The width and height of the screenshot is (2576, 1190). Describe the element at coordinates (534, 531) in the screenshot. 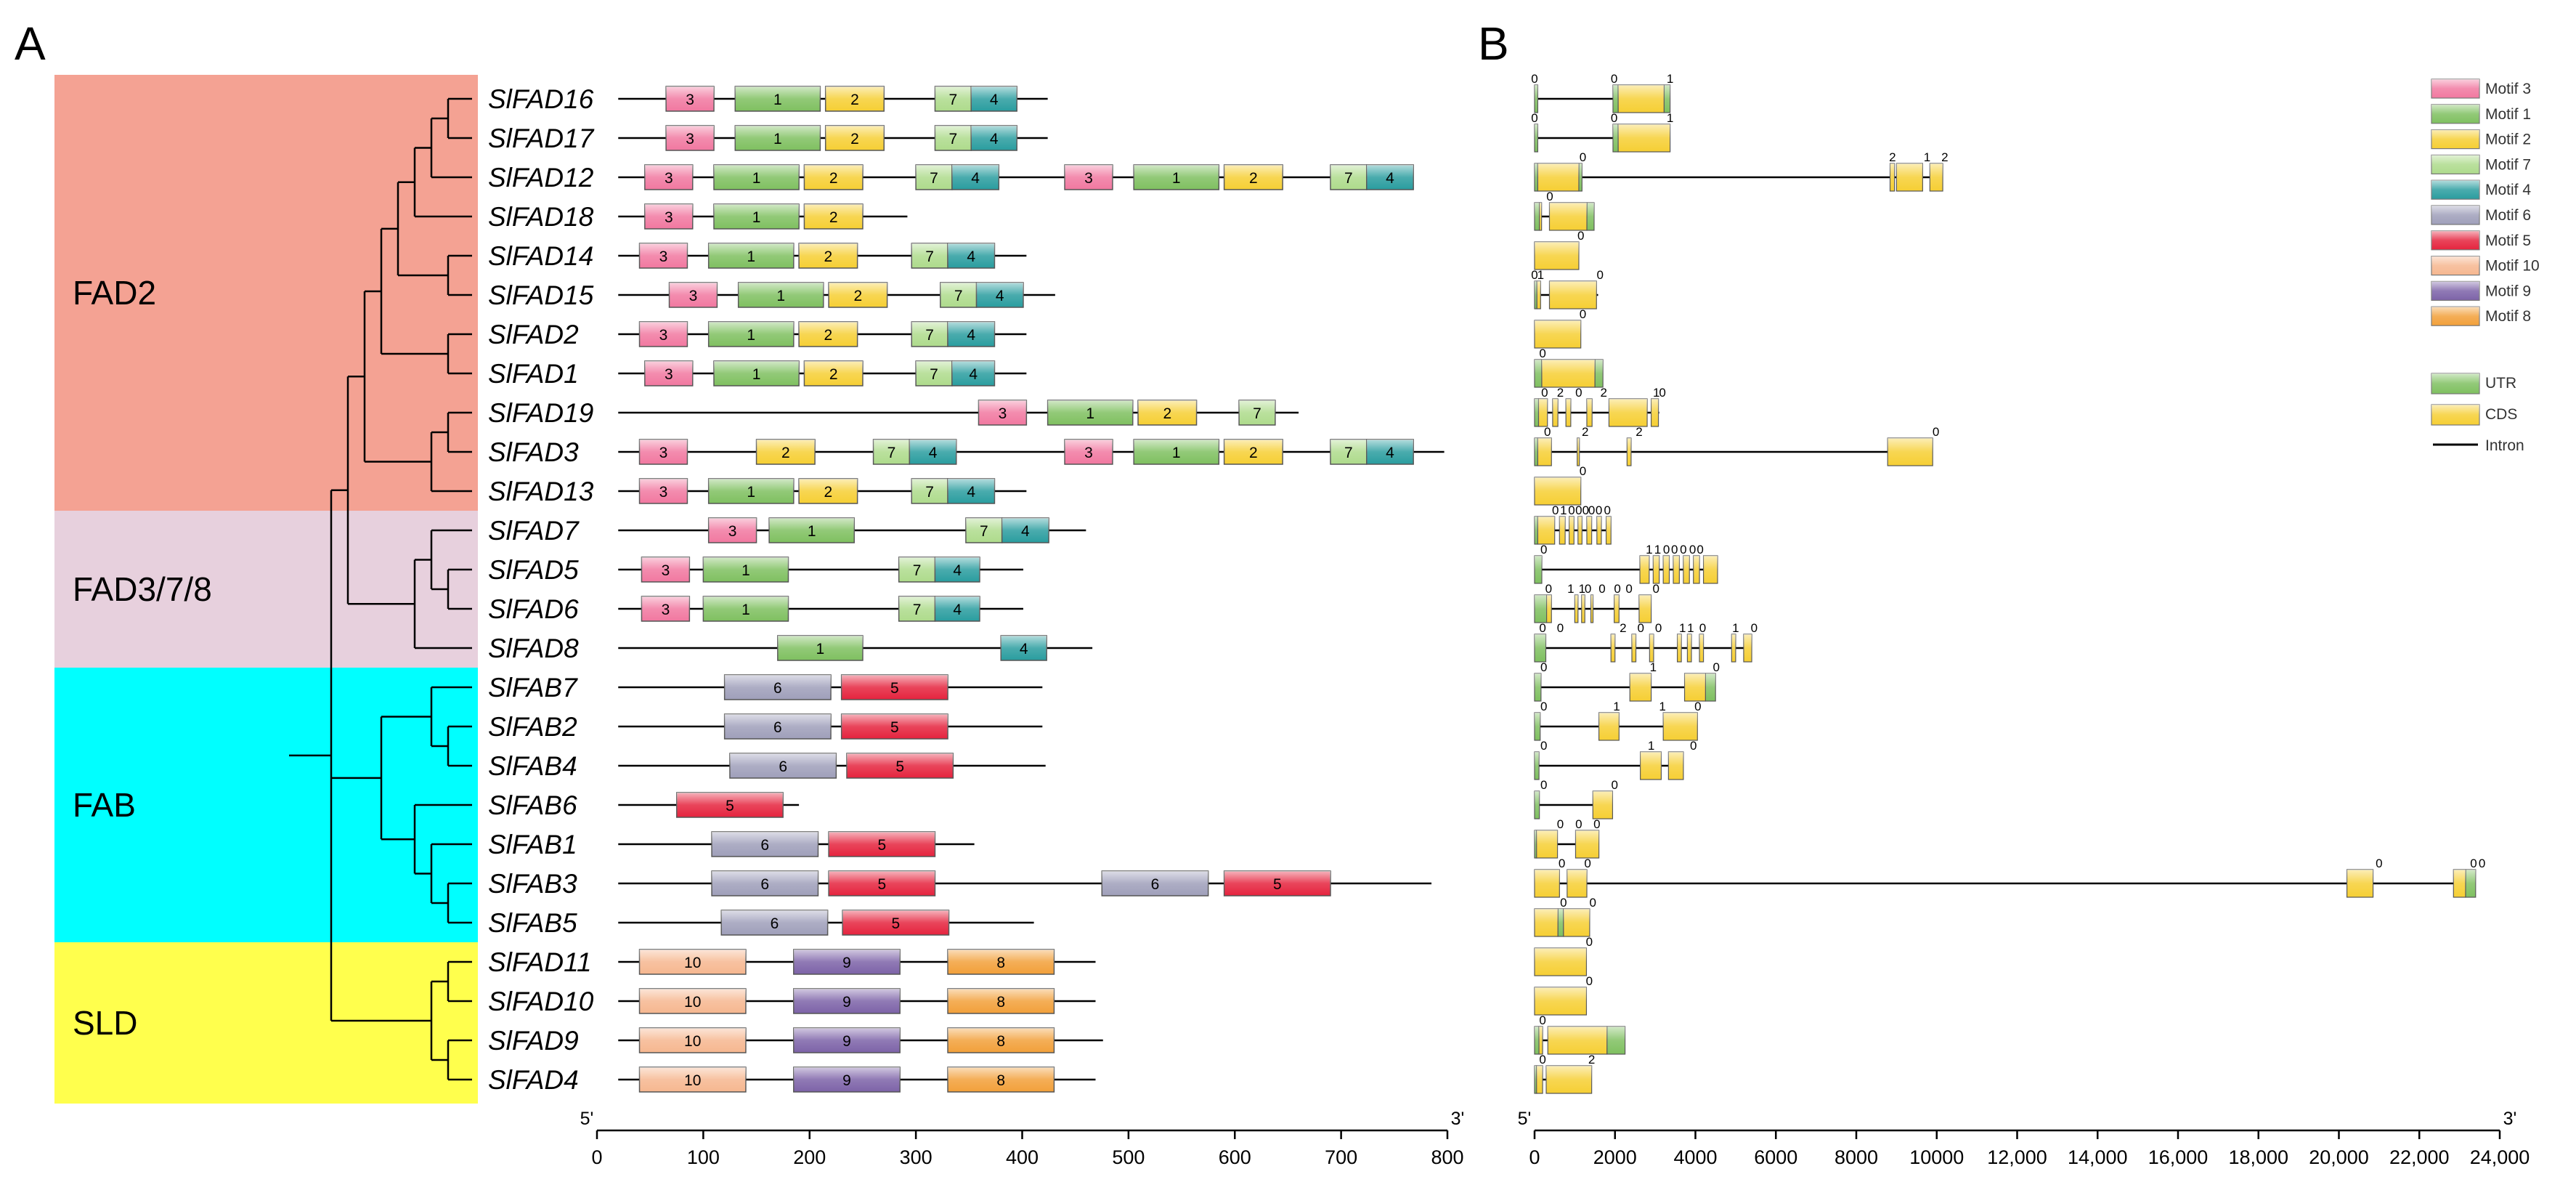

I see `gene-label: SlFAD7` at that location.